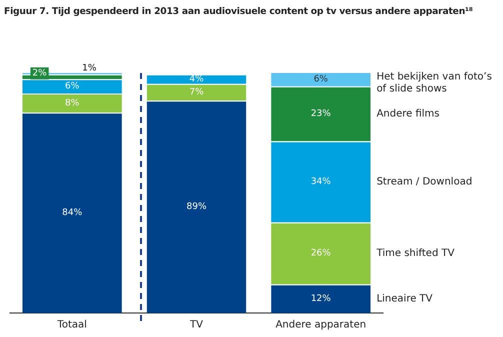 The width and height of the screenshot is (503, 337). What do you see at coordinates (196, 325) in the screenshot?
I see `x-tick-label: TV` at bounding box center [196, 325].